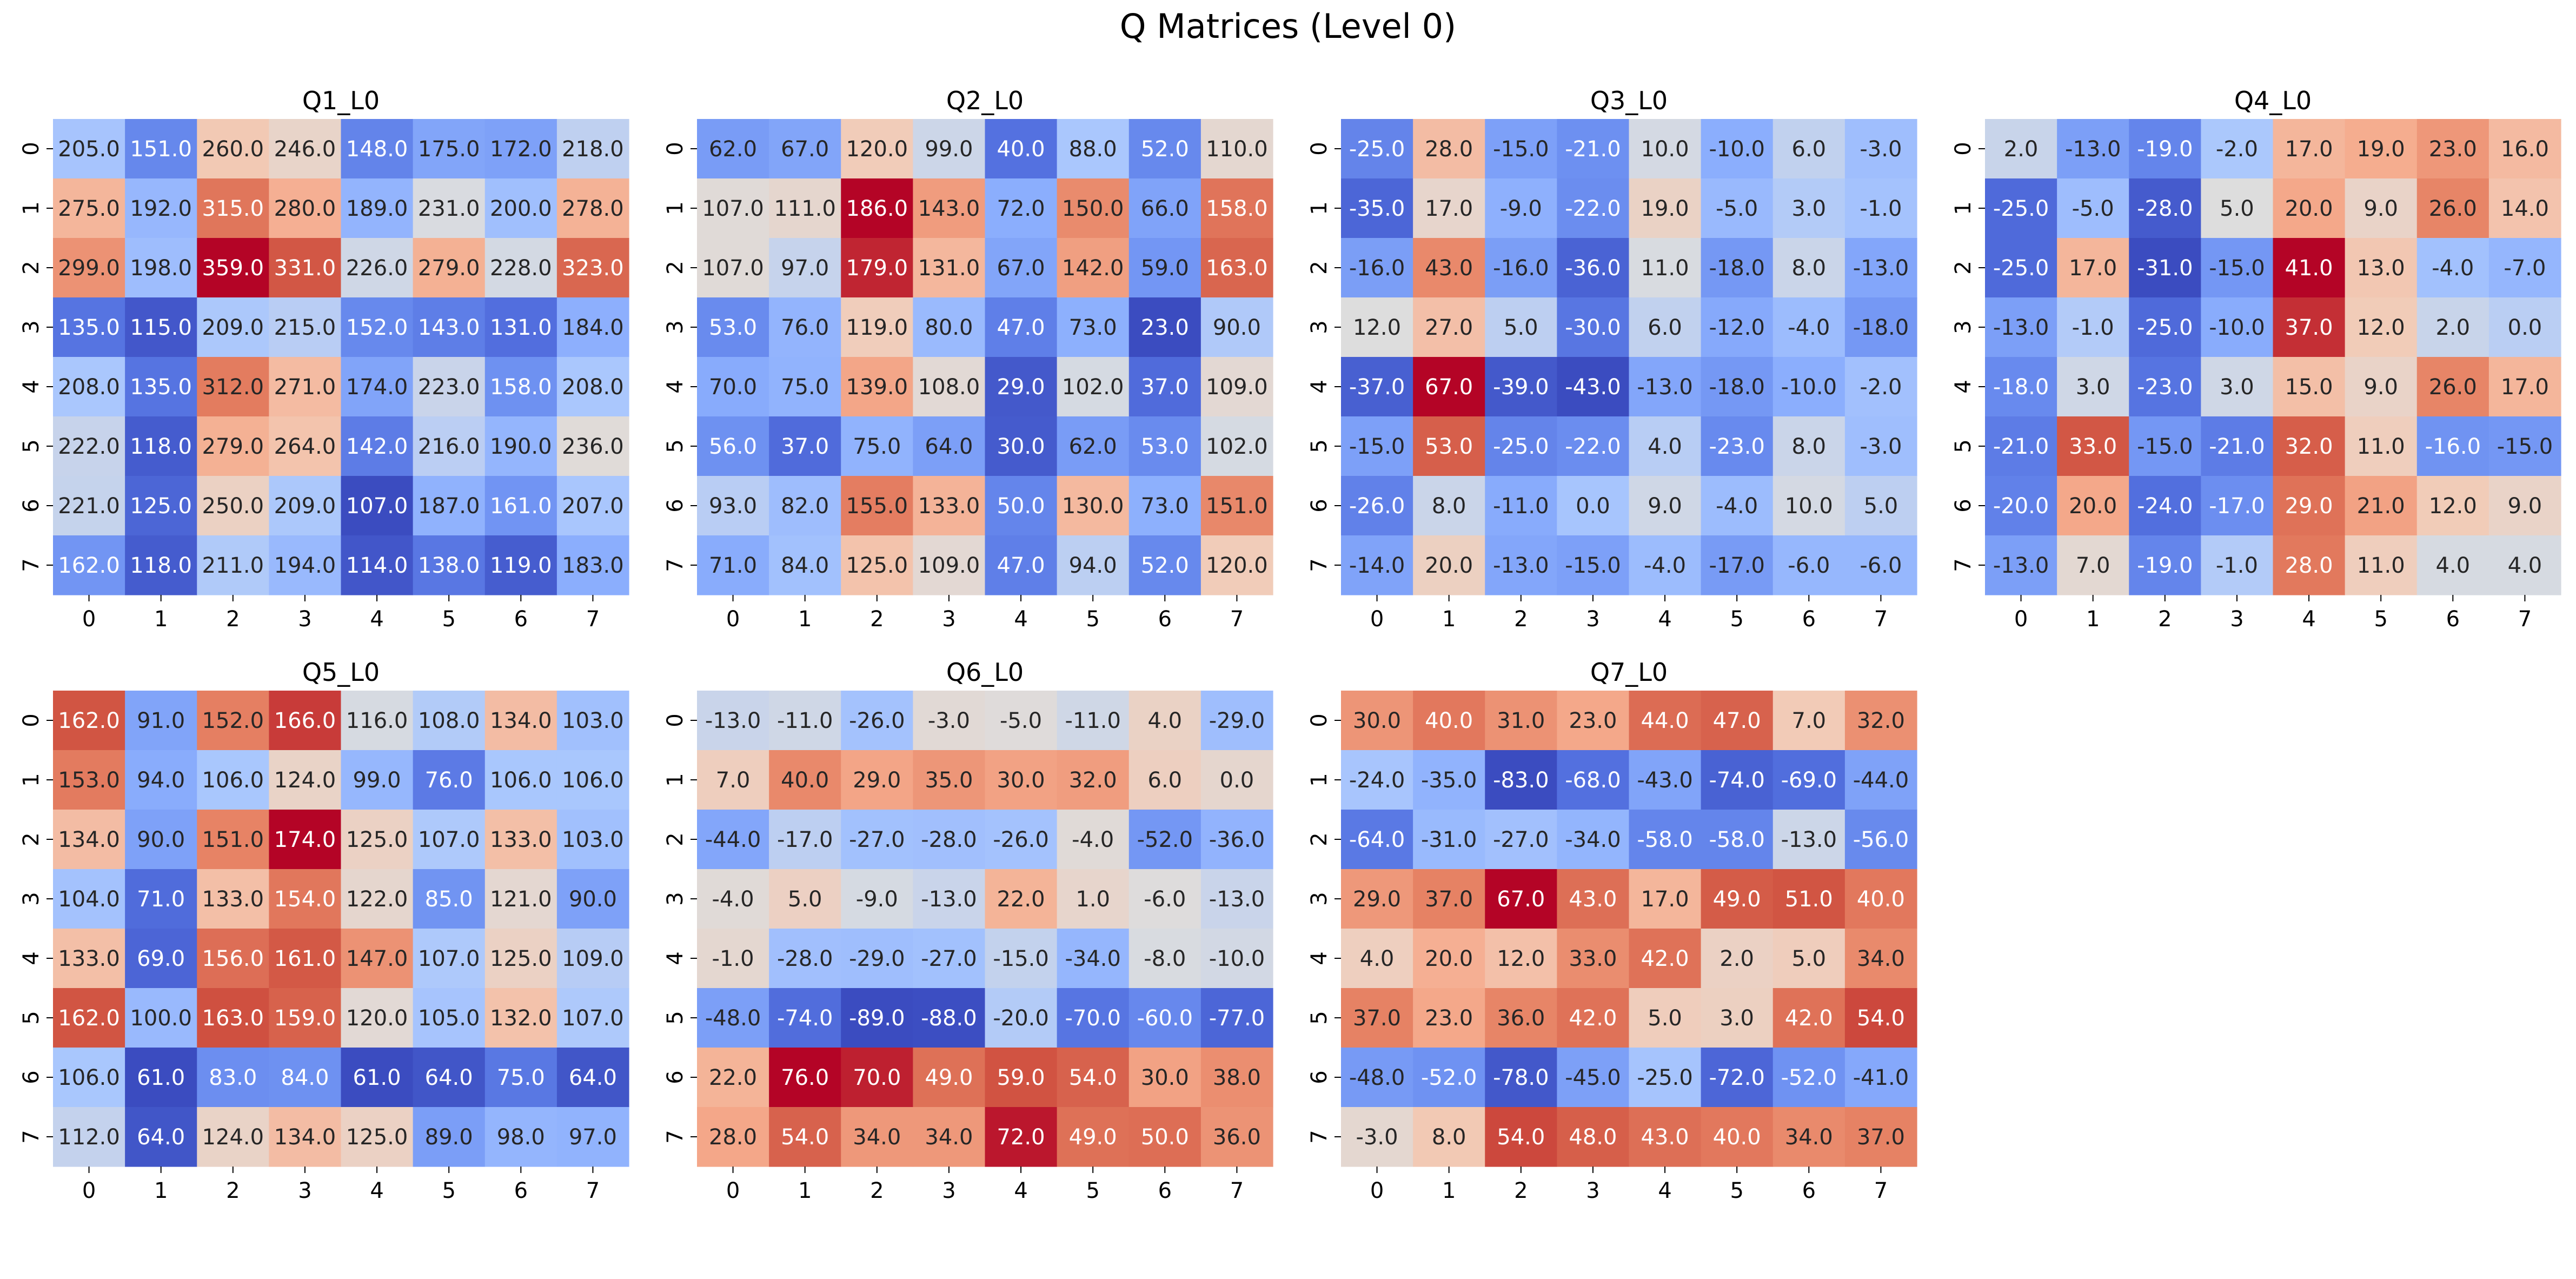 This screenshot has height=1279, width=2576. I want to click on cell-value-label: -3.0, so click(1881, 446).